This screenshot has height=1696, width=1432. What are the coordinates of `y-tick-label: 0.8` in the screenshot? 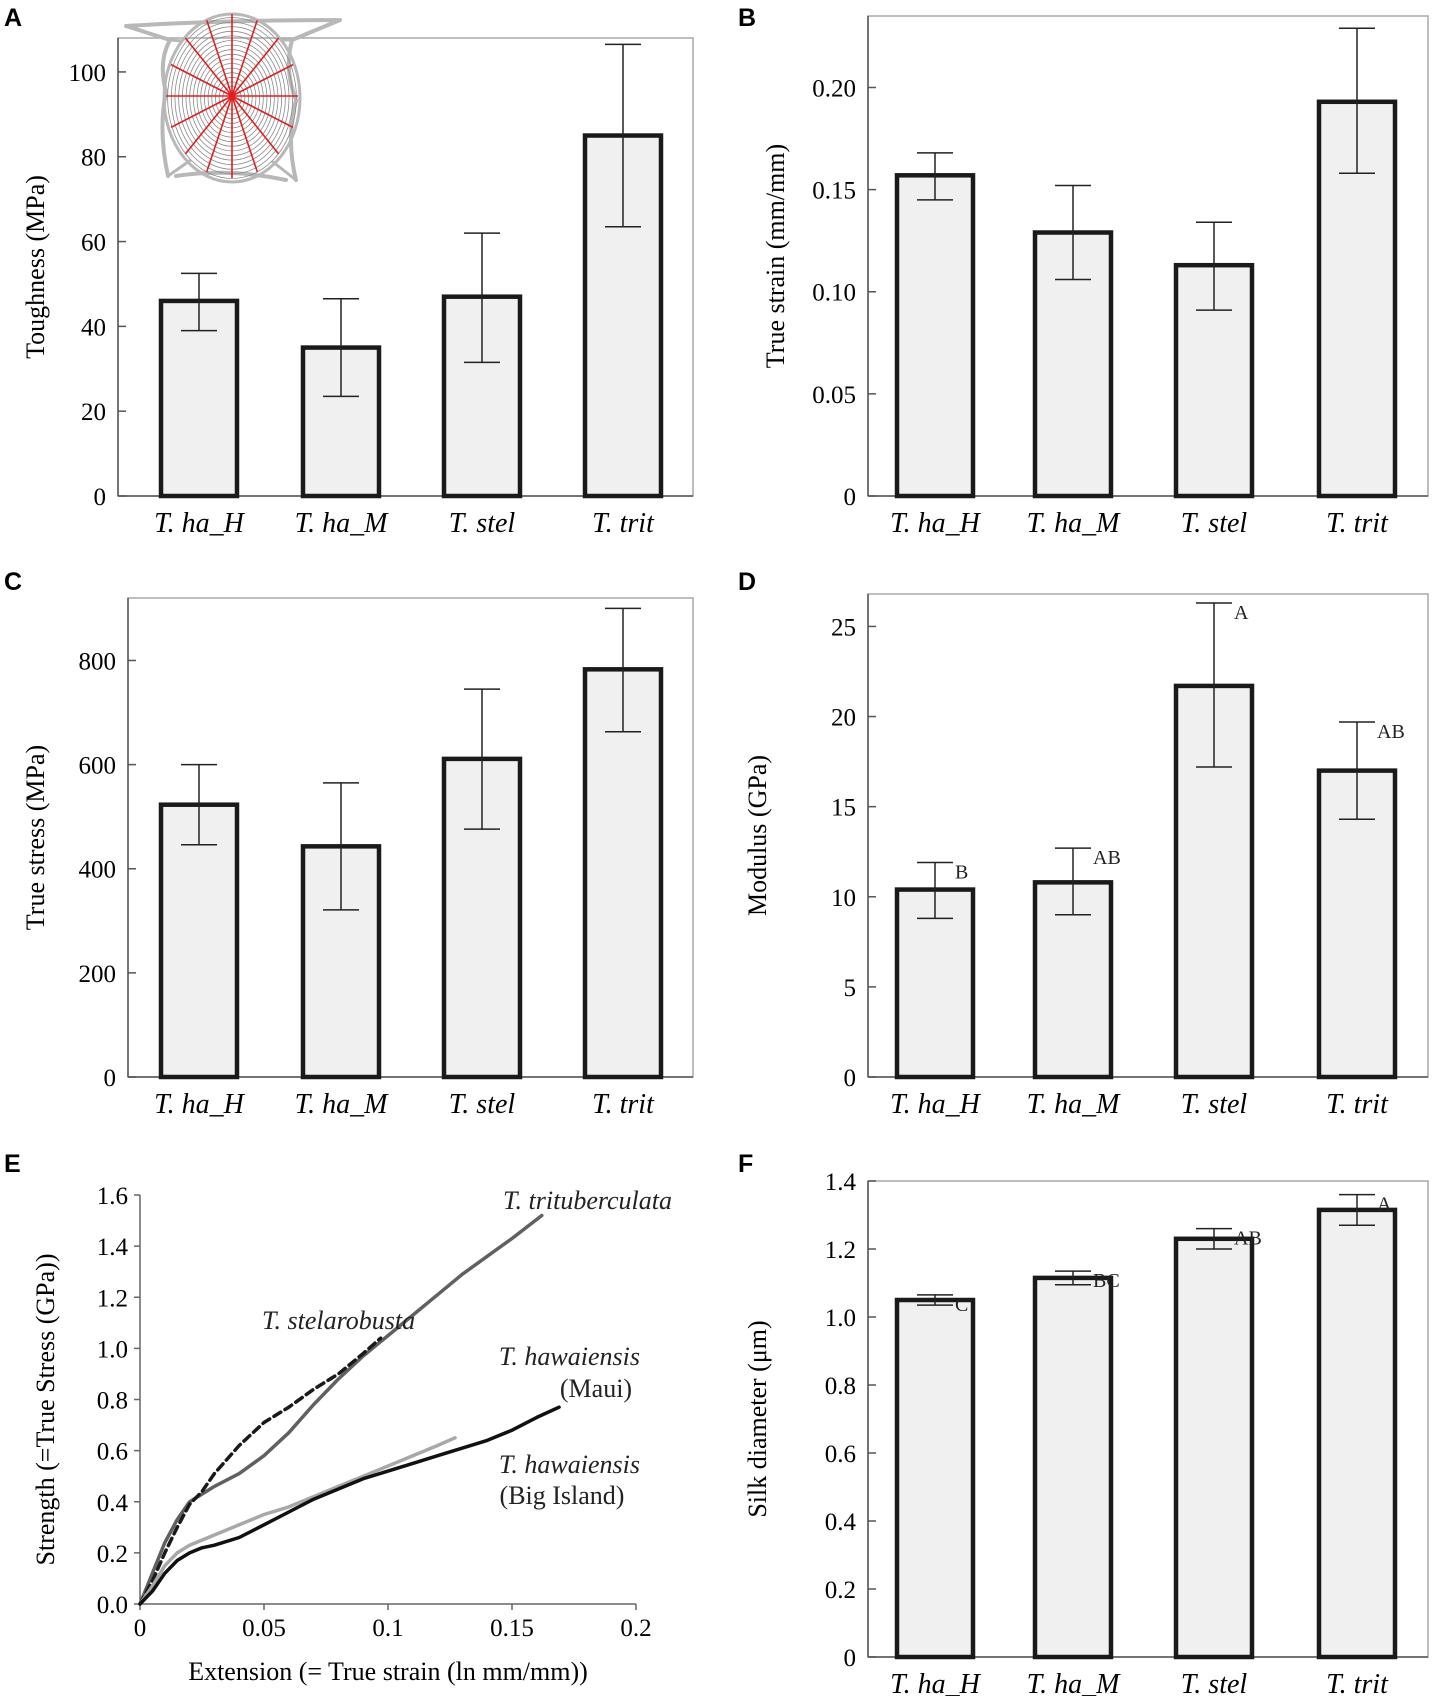 It's located at (112, 1401).